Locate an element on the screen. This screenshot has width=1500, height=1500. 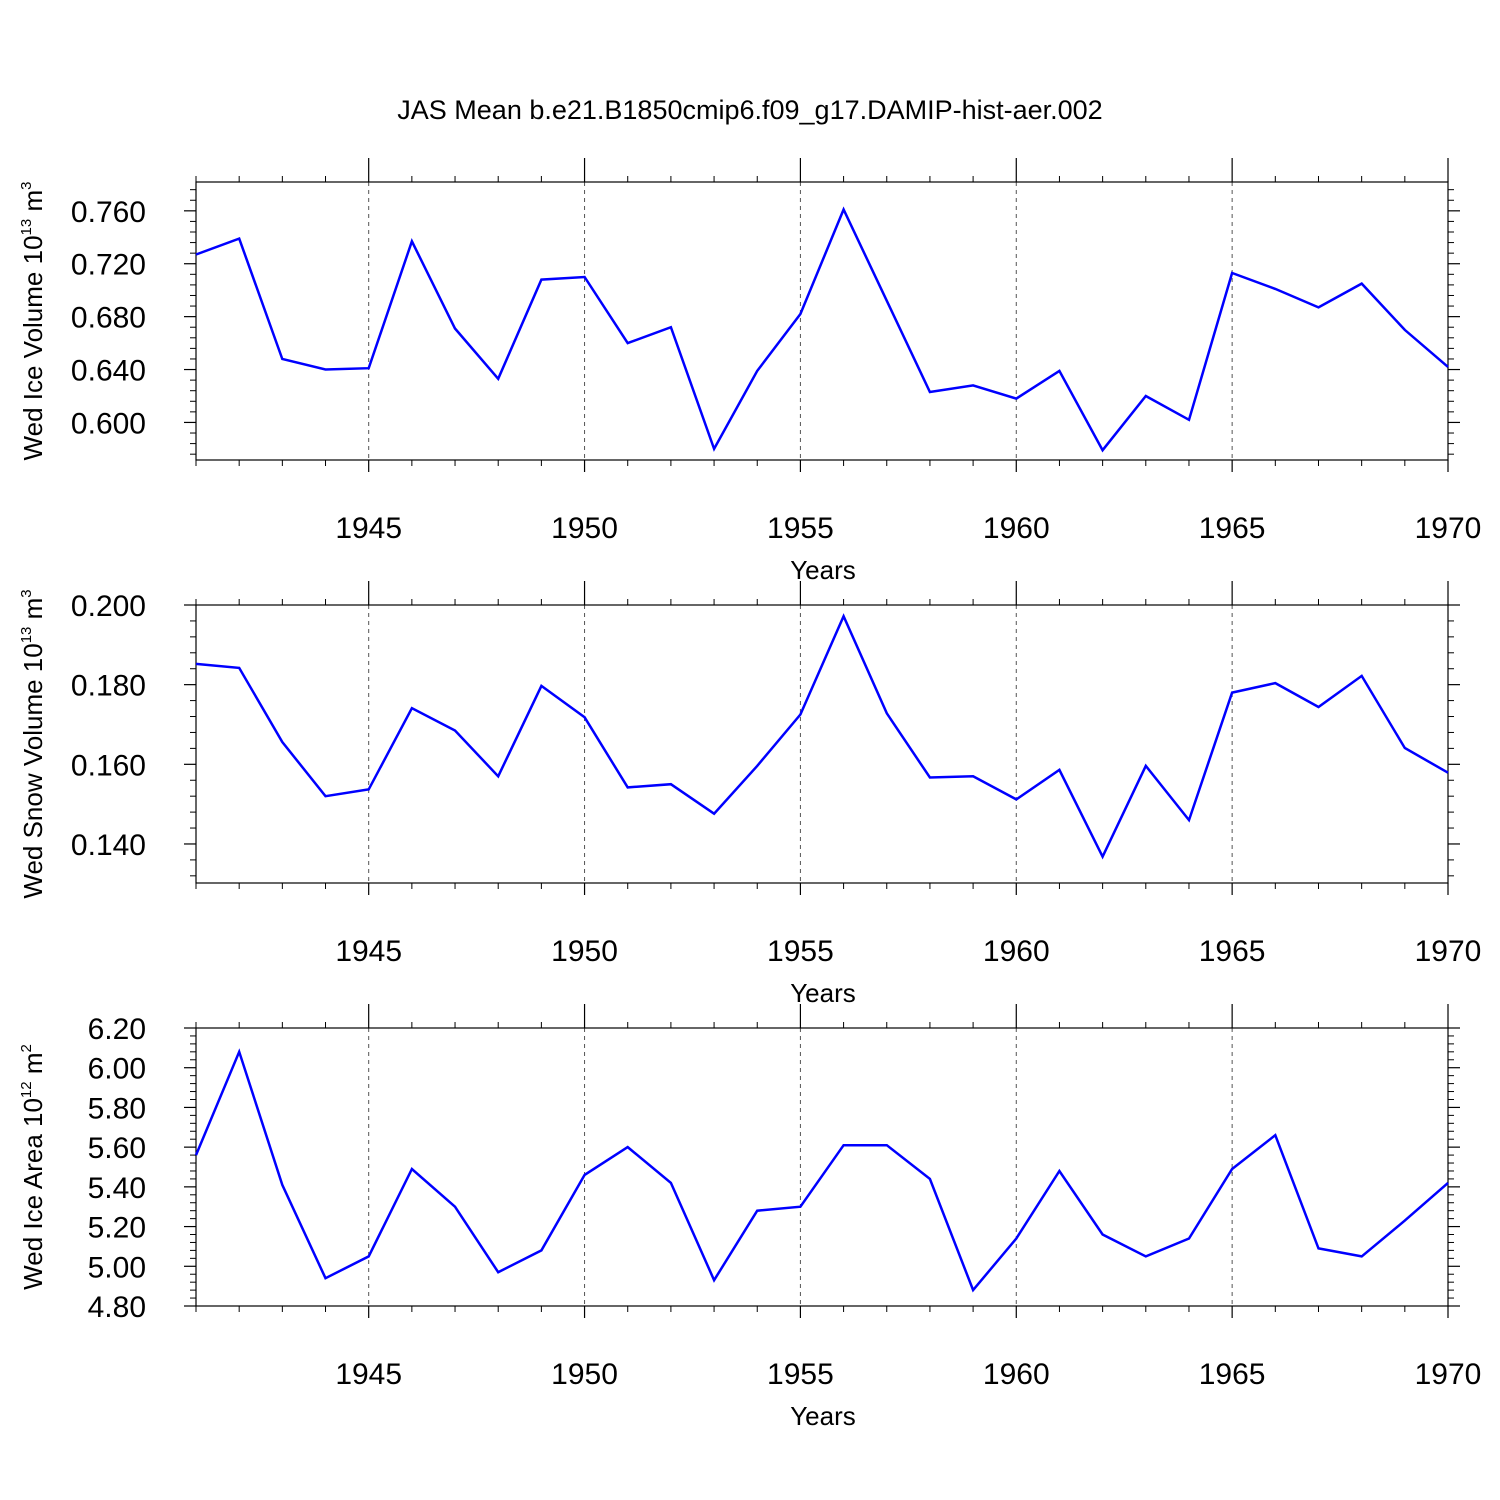
y-tick-label: 0.180 is located at coordinates (108, 686).